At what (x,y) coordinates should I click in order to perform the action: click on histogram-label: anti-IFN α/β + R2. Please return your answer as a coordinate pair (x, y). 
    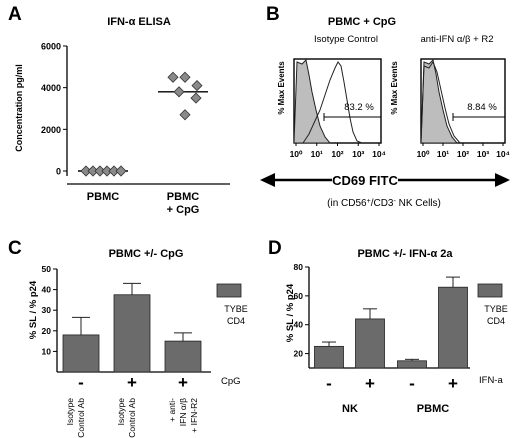
    Looking at the image, I should click on (457, 39).